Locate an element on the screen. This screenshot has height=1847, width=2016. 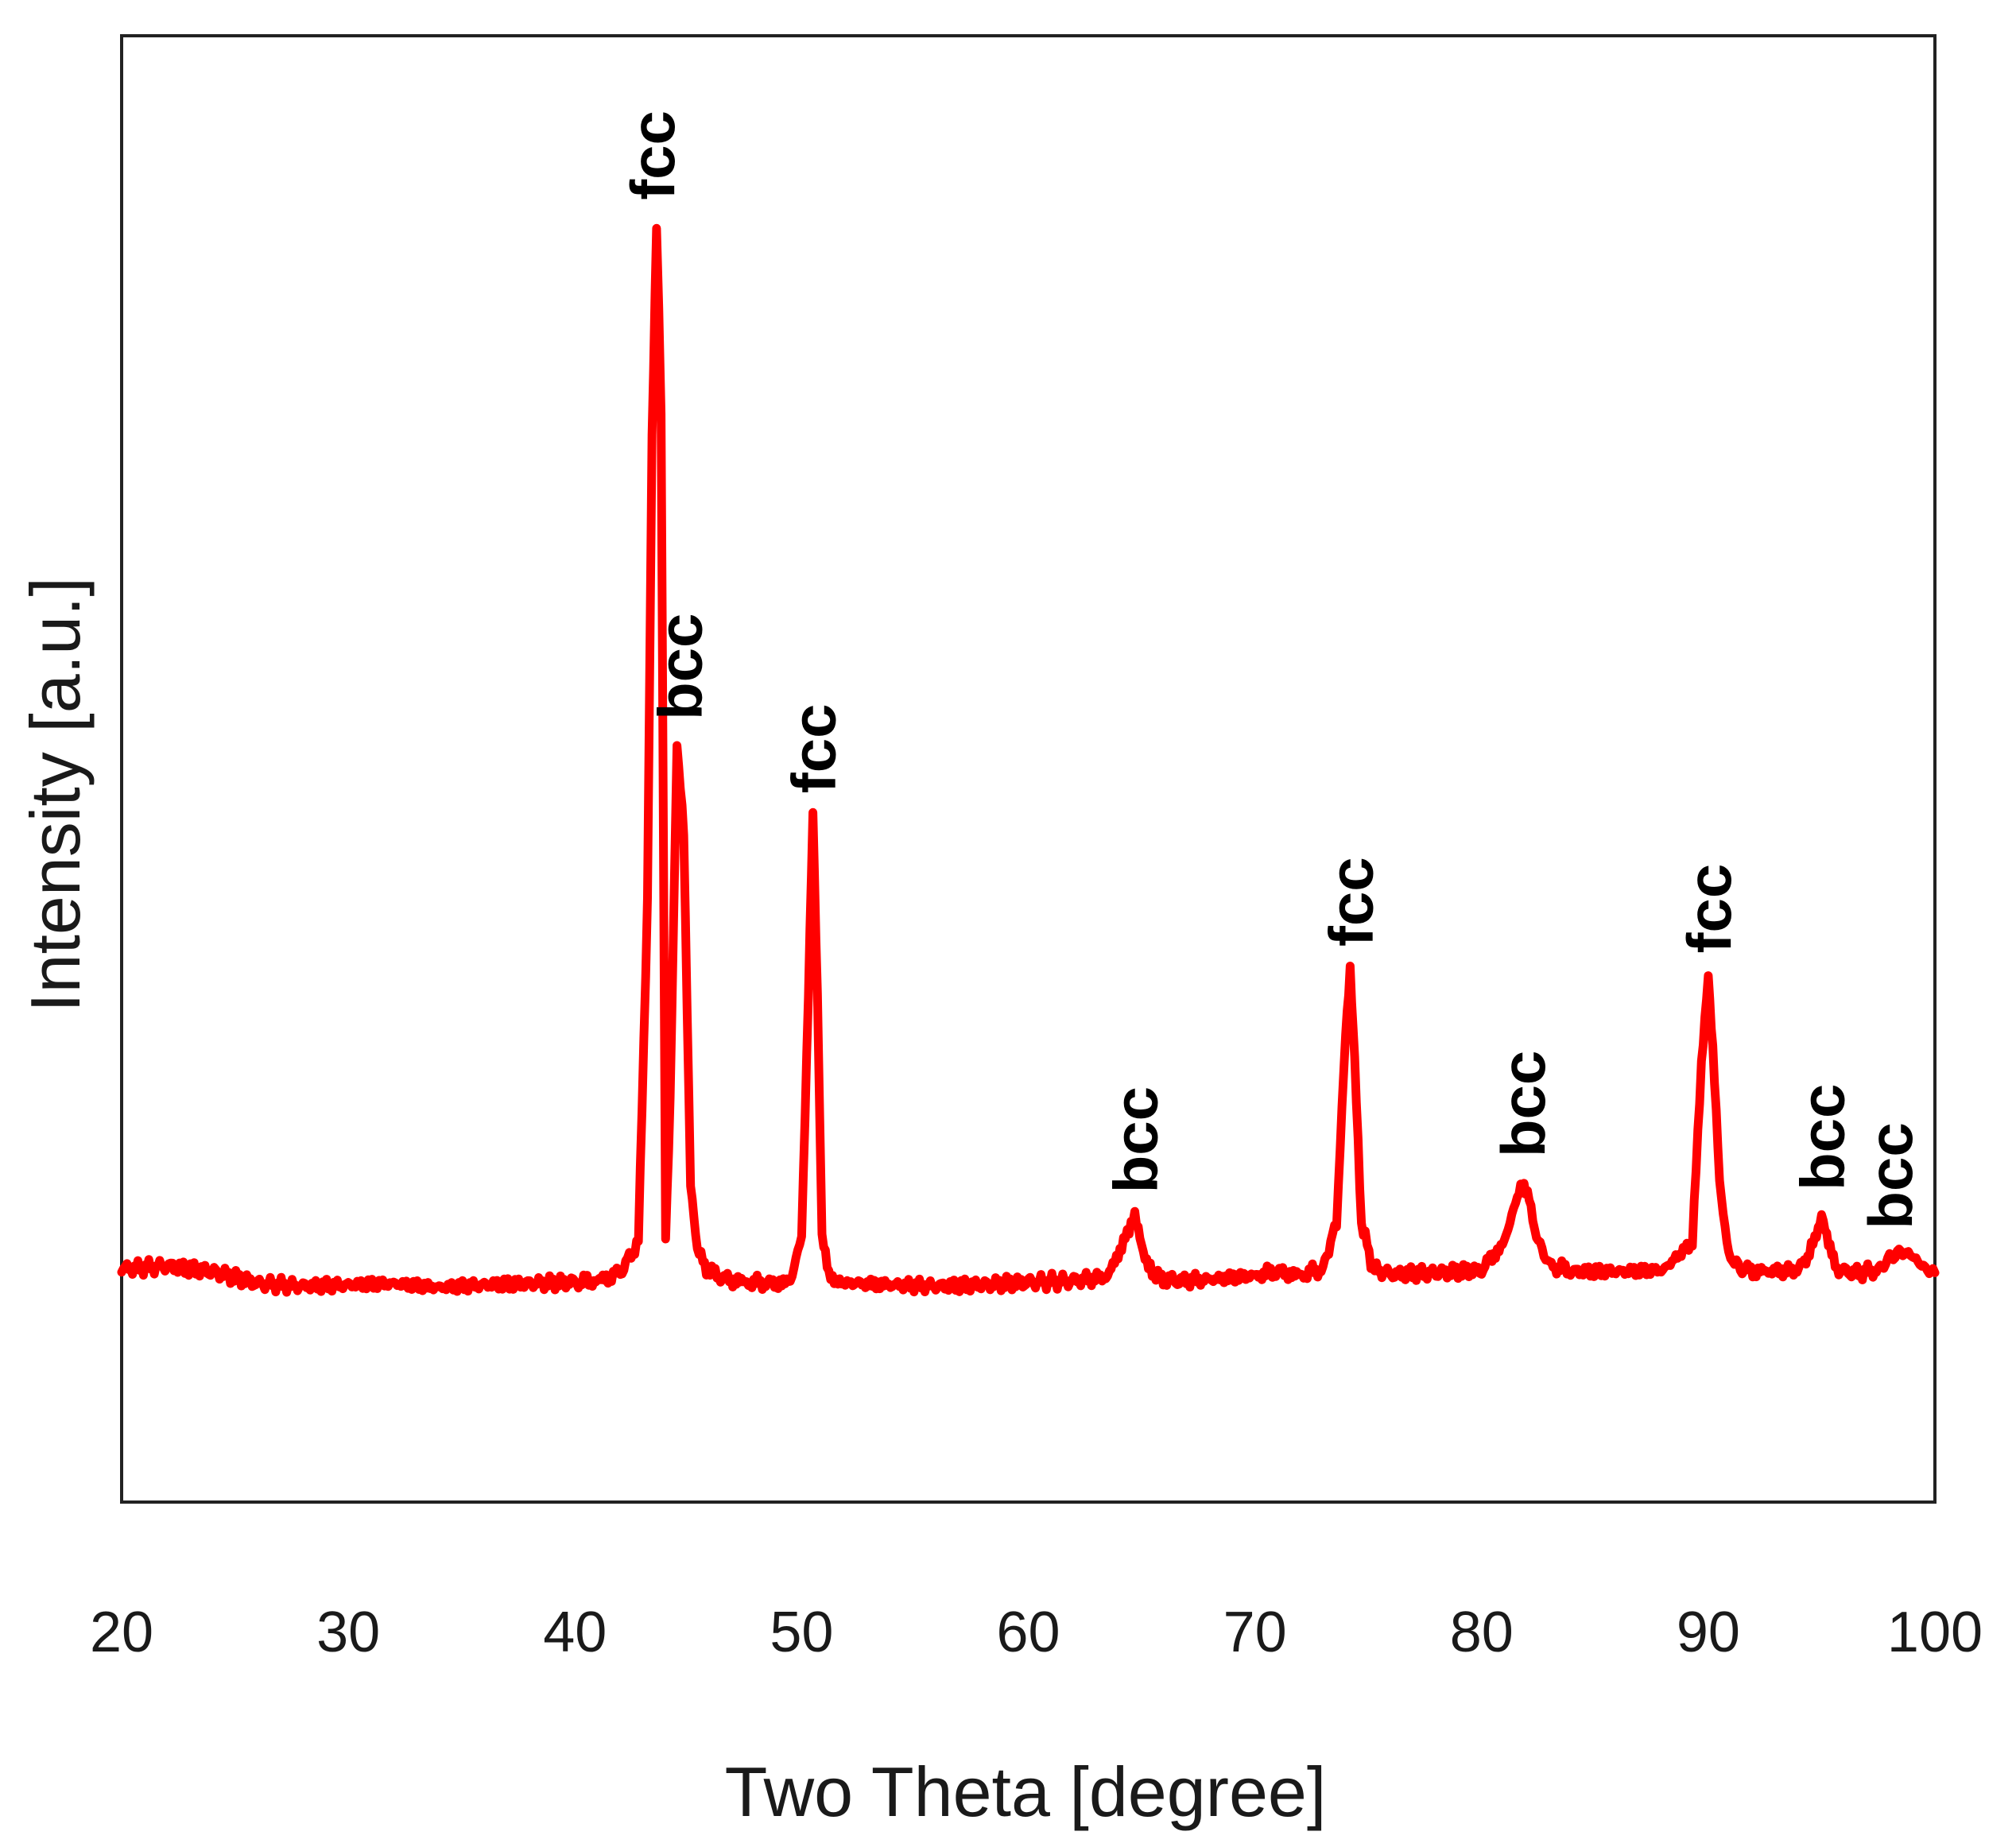
x-tick-label: 70 is located at coordinates (1255, 1633).